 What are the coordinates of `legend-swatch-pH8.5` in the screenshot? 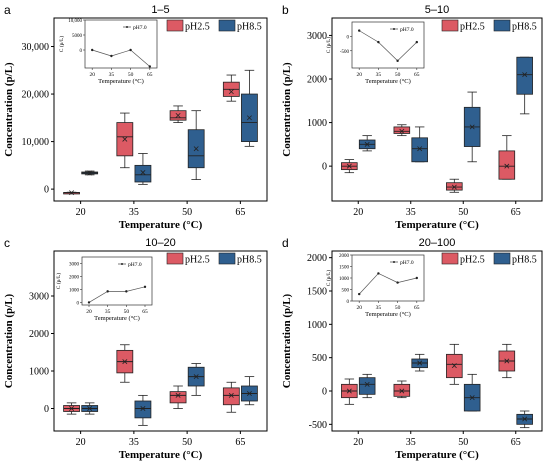 It's located at (227, 258).